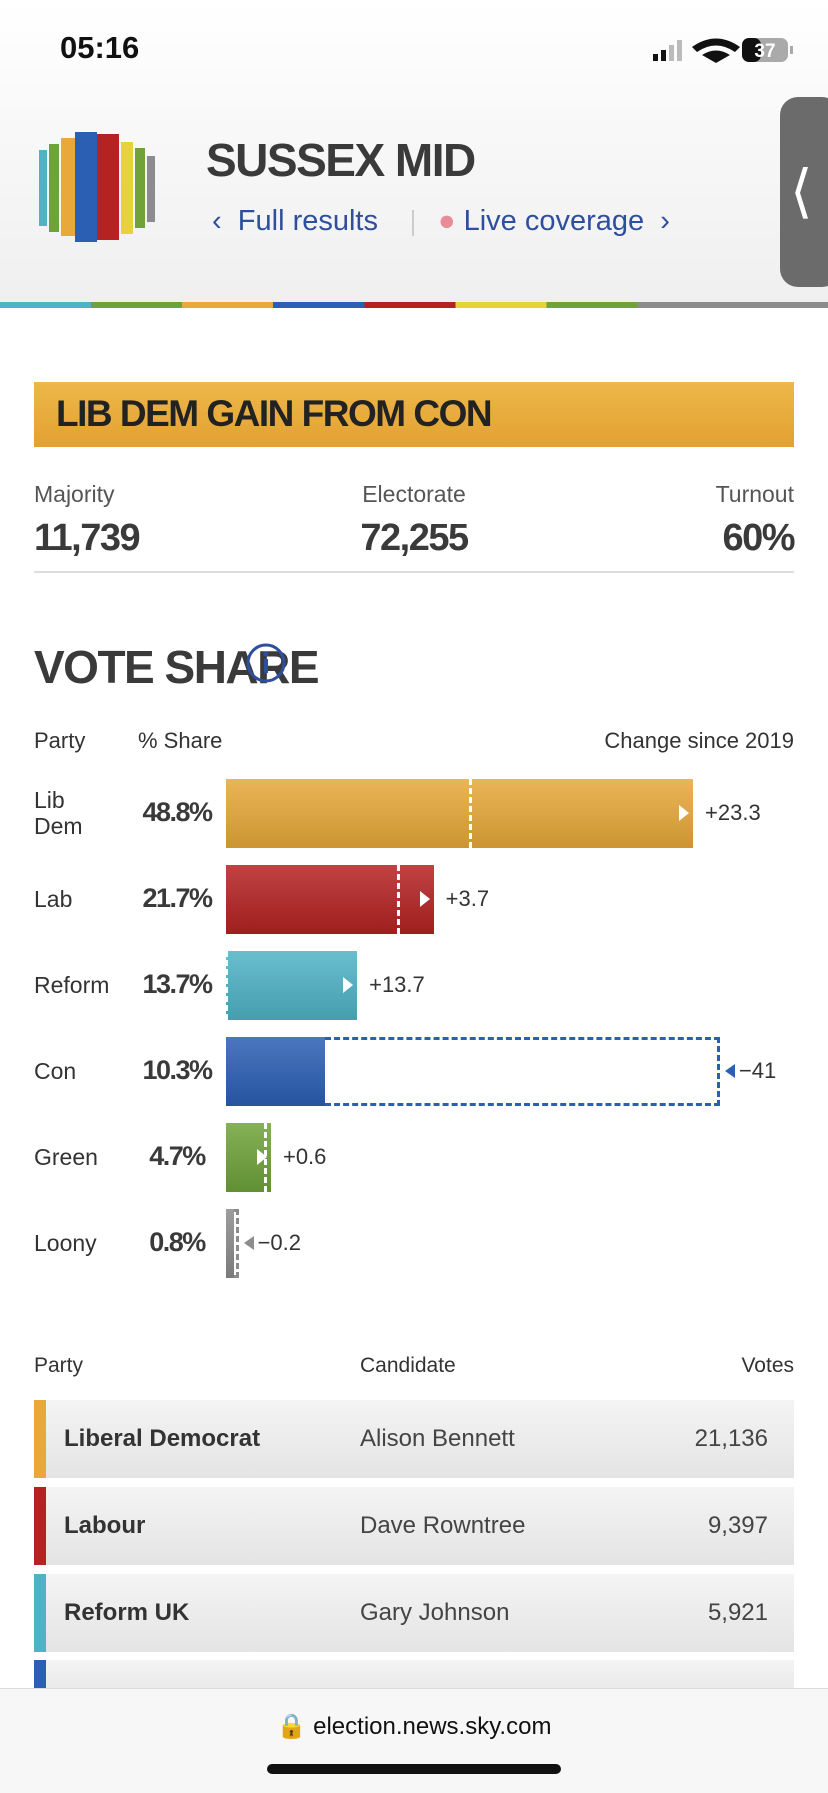 Image resolution: width=828 pixels, height=1793 pixels. I want to click on table-row: Reform UK Gary Johnson 5,921, so click(414, 1613).